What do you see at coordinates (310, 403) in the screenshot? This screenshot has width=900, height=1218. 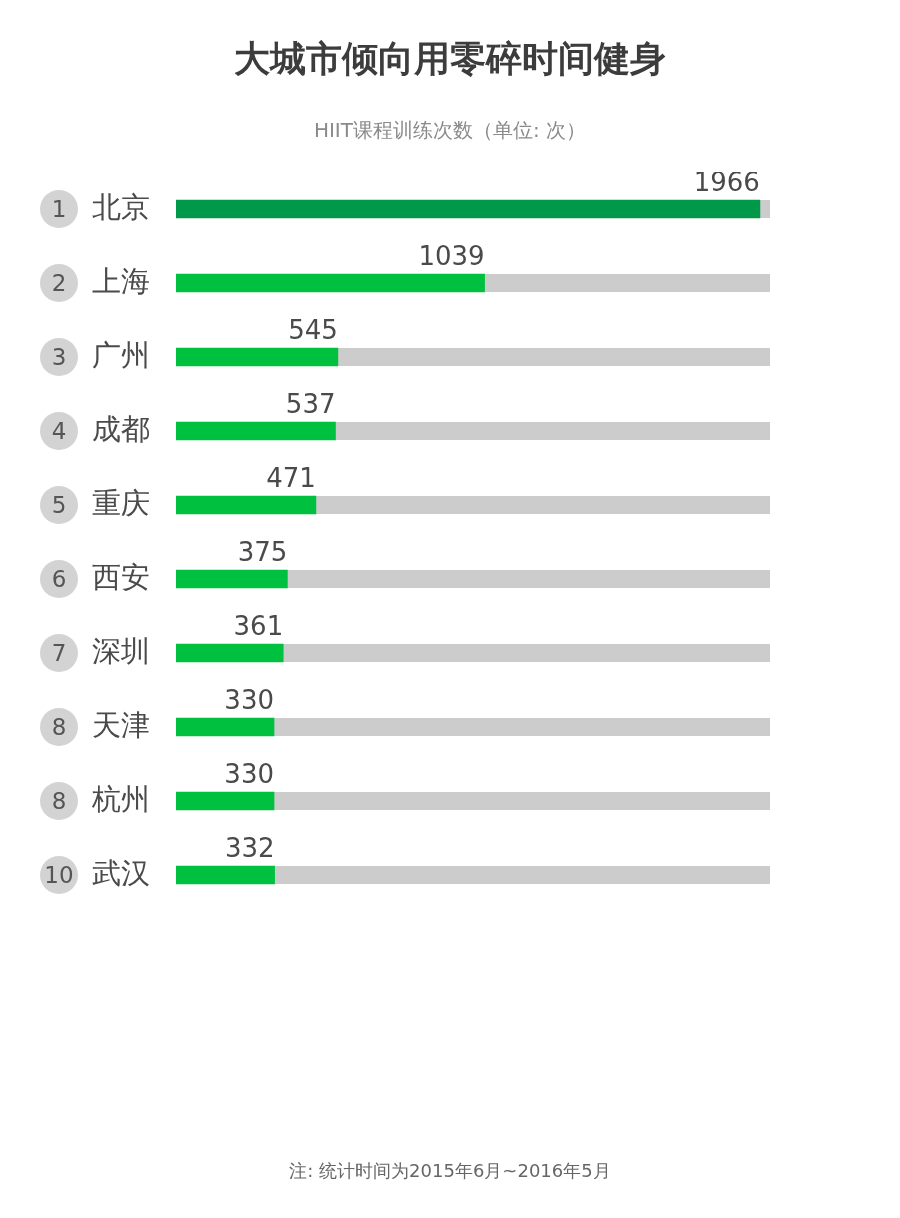 I see `data-label: 537` at bounding box center [310, 403].